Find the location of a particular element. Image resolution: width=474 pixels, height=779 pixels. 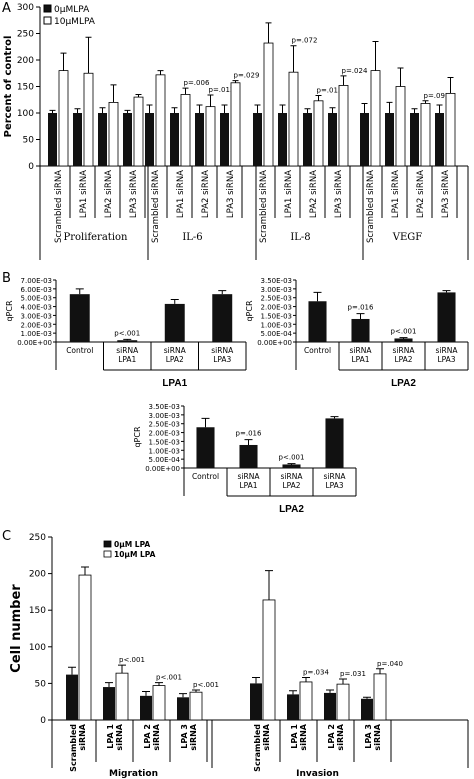

legend-label: 10μMLPA is located at coordinates (75, 22).